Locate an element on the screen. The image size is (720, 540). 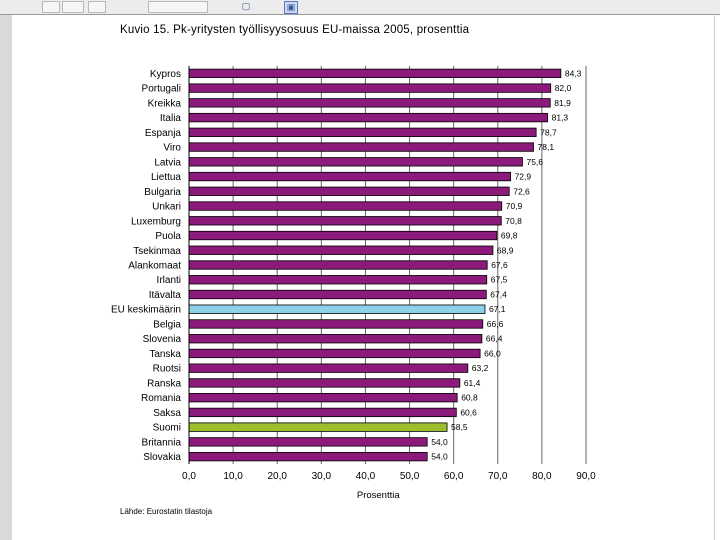
category-label-tsekinmaa: Tsekinmaa is located at coordinates (157, 251).